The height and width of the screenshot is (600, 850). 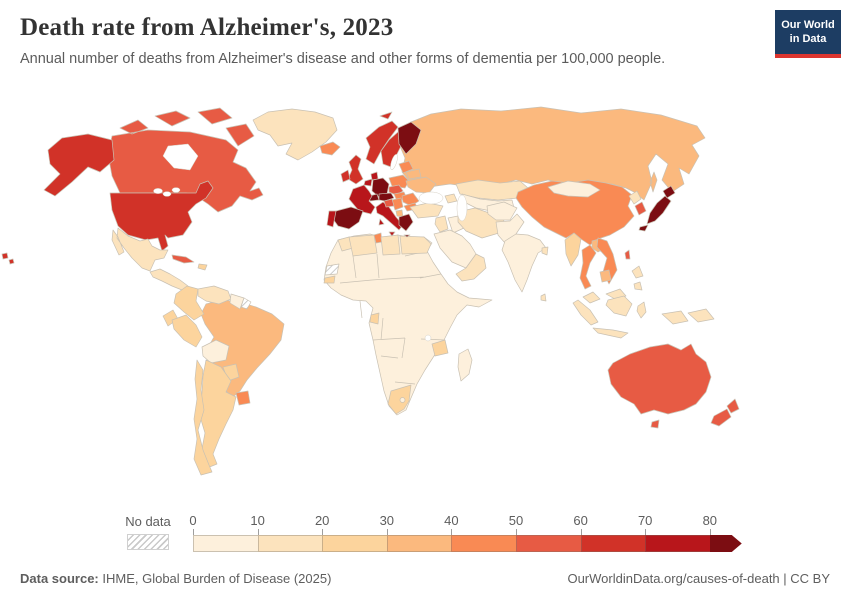 What do you see at coordinates (374, 318) in the screenshot?
I see `country-gabon` at bounding box center [374, 318].